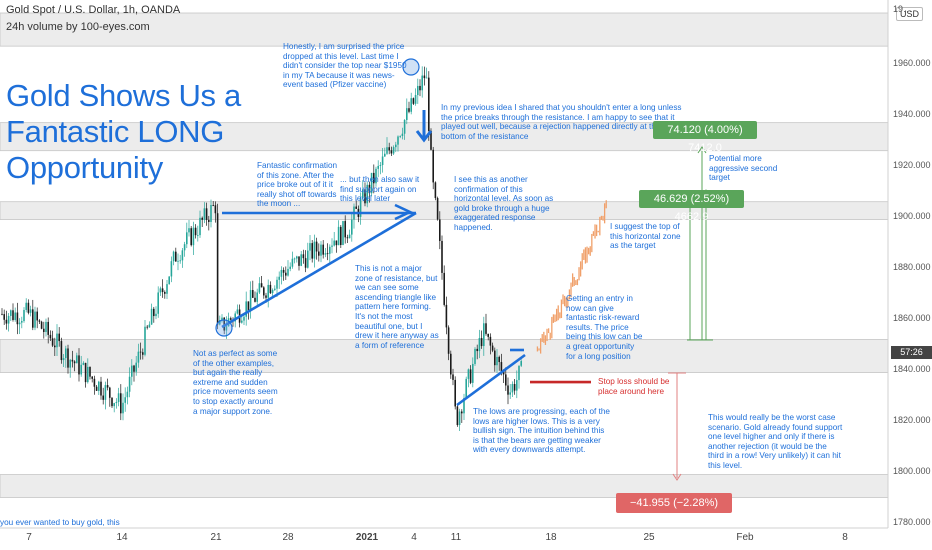 This screenshot has width=932, height=550. I want to click on stop-loss-label: −41.955 (−2.28%) −4195.5, so click(674, 511).